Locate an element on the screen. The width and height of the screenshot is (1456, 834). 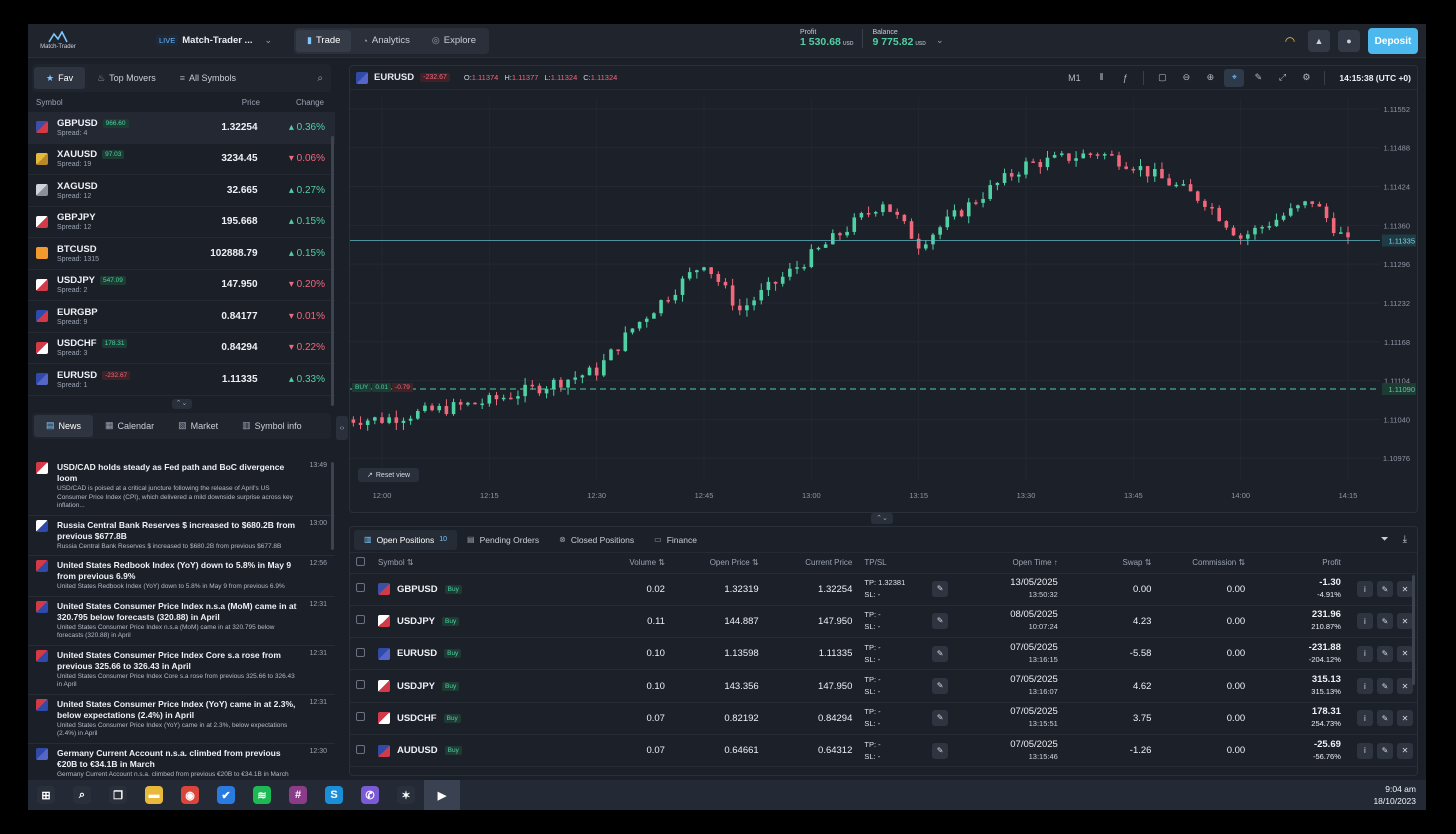
tab-all-symbols: ≡ All Symbols is located at coordinates (208, 78).